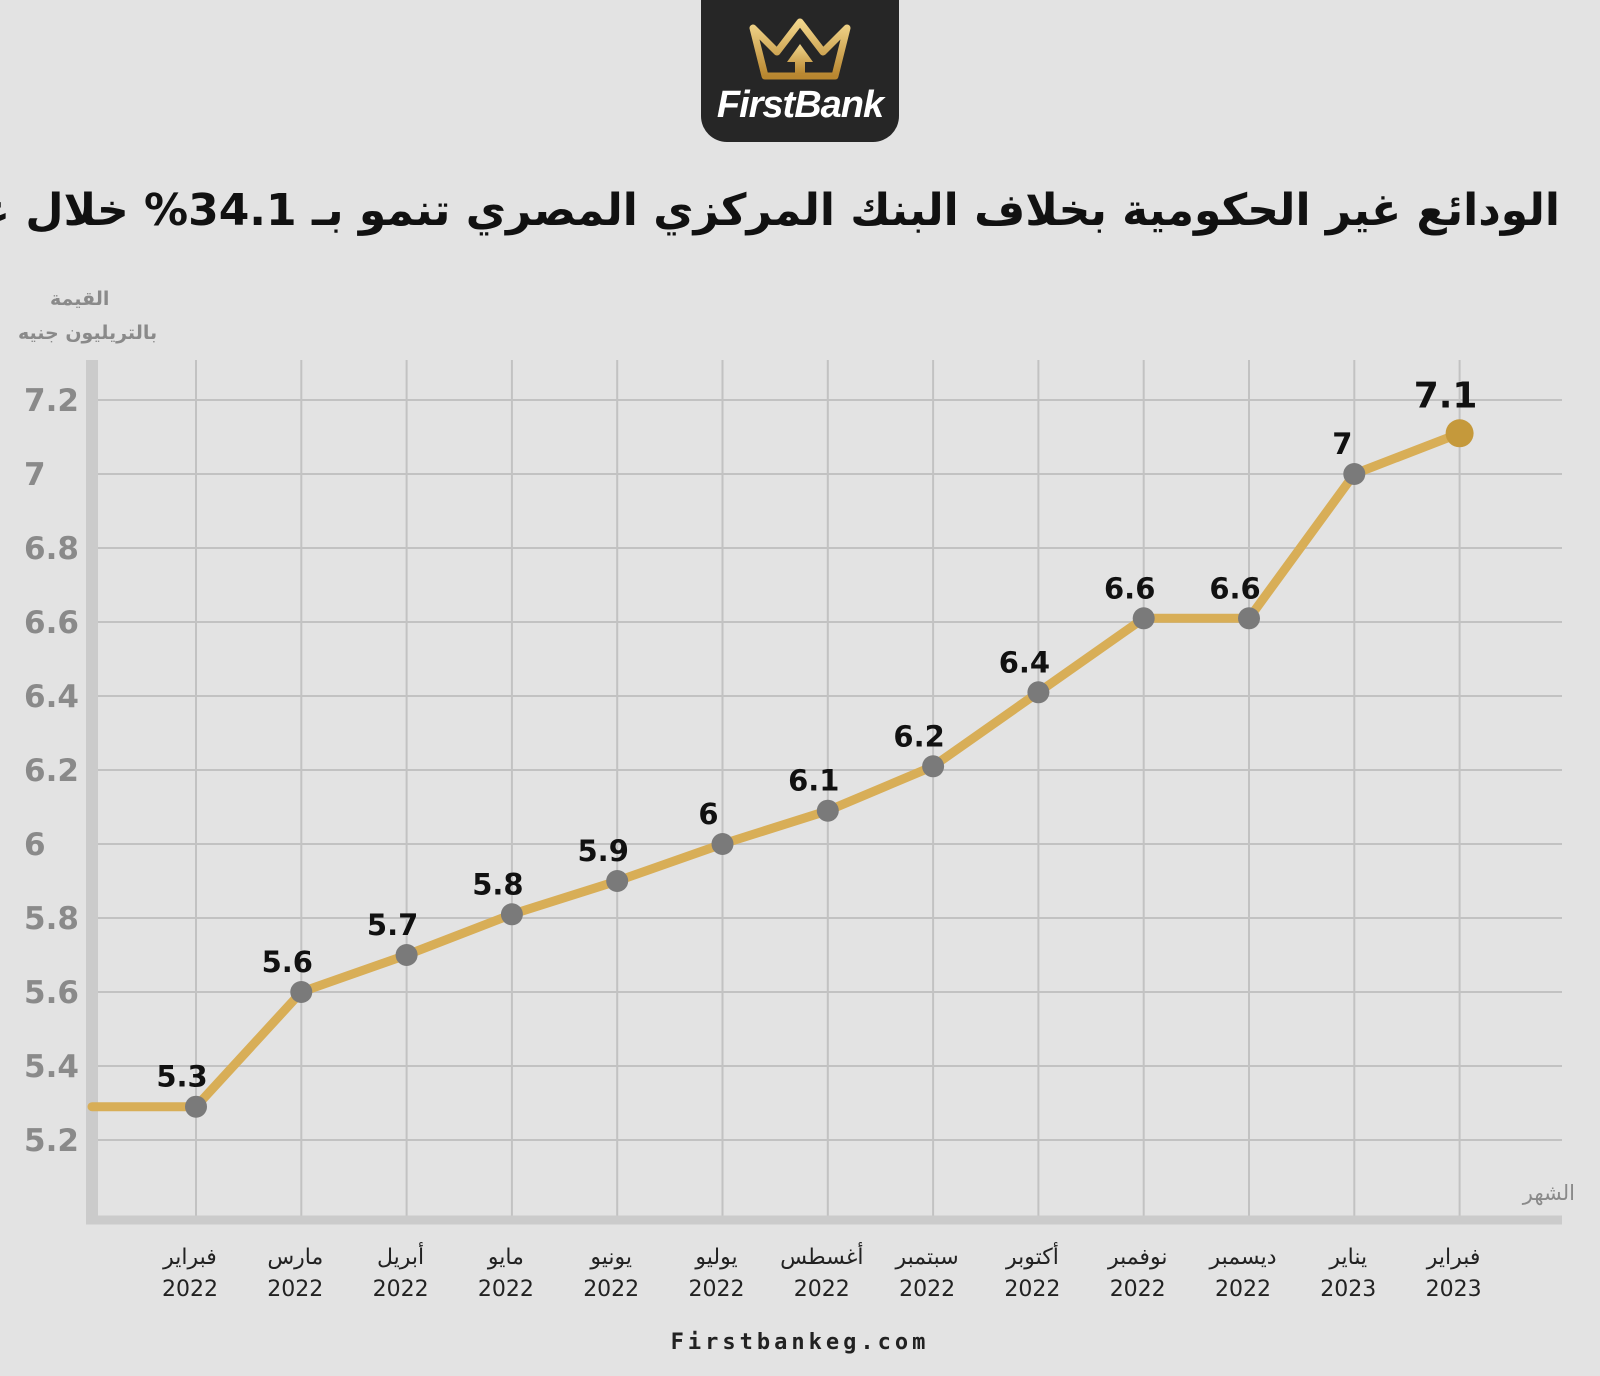 The width and height of the screenshot is (1600, 1376). What do you see at coordinates (1548, 1193) in the screenshot?
I see `x-axis-label: الشهر` at bounding box center [1548, 1193].